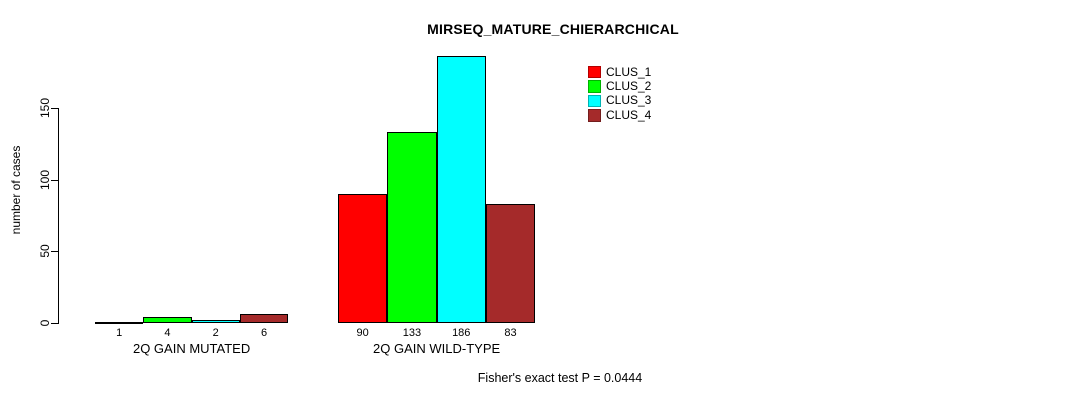 The height and width of the screenshot is (400, 1090). What do you see at coordinates (553, 29) in the screenshot?
I see `chart-title: MIRSEQ_MATURE_CHIERARCHICAL` at bounding box center [553, 29].